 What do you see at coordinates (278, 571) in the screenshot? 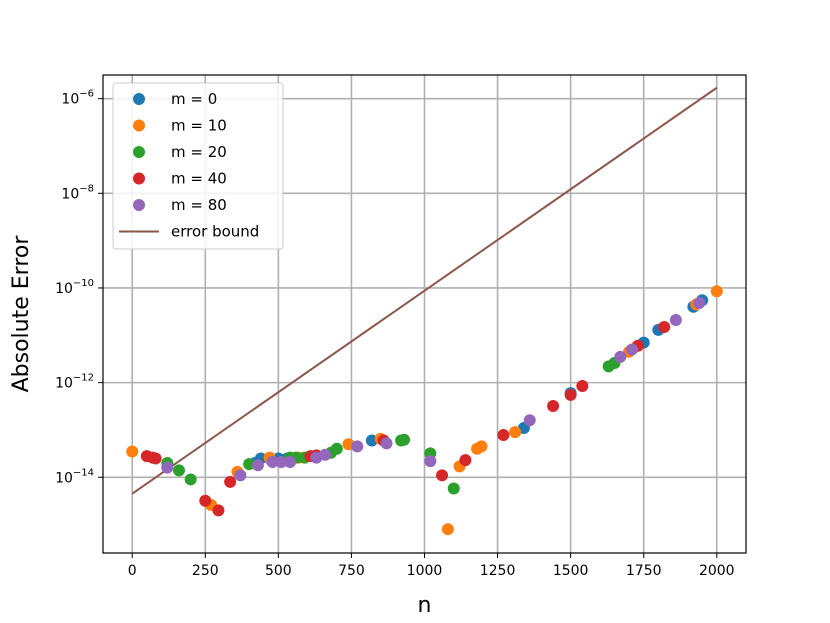
I see `x-tick-label: 500` at bounding box center [278, 571].